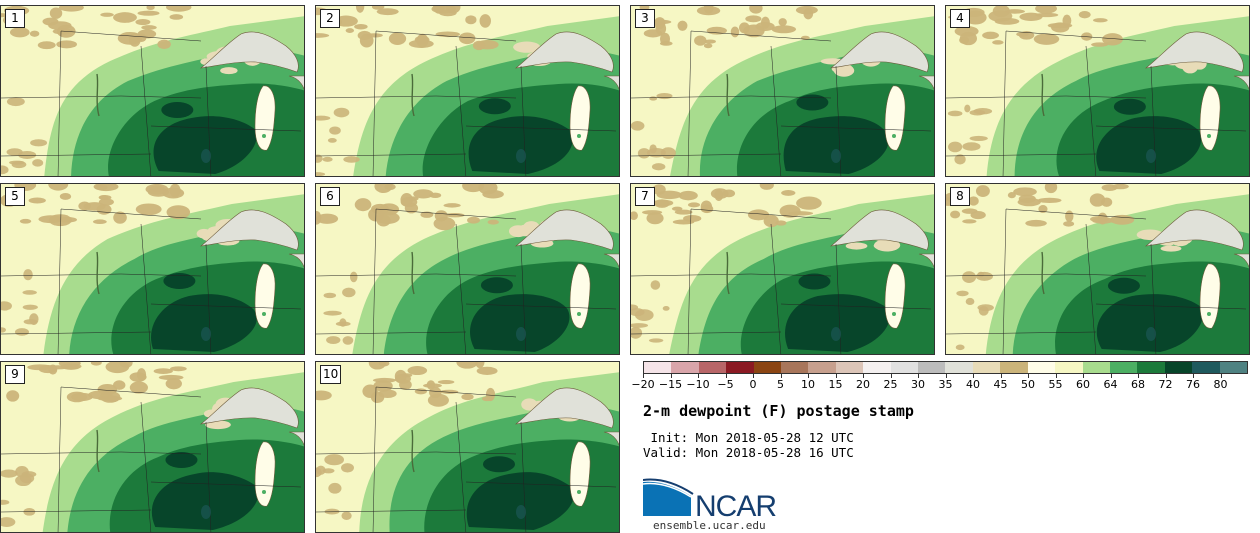 This screenshot has height=533, width=1260. I want to click on colorbar-tick-label: 35, so click(945, 384).